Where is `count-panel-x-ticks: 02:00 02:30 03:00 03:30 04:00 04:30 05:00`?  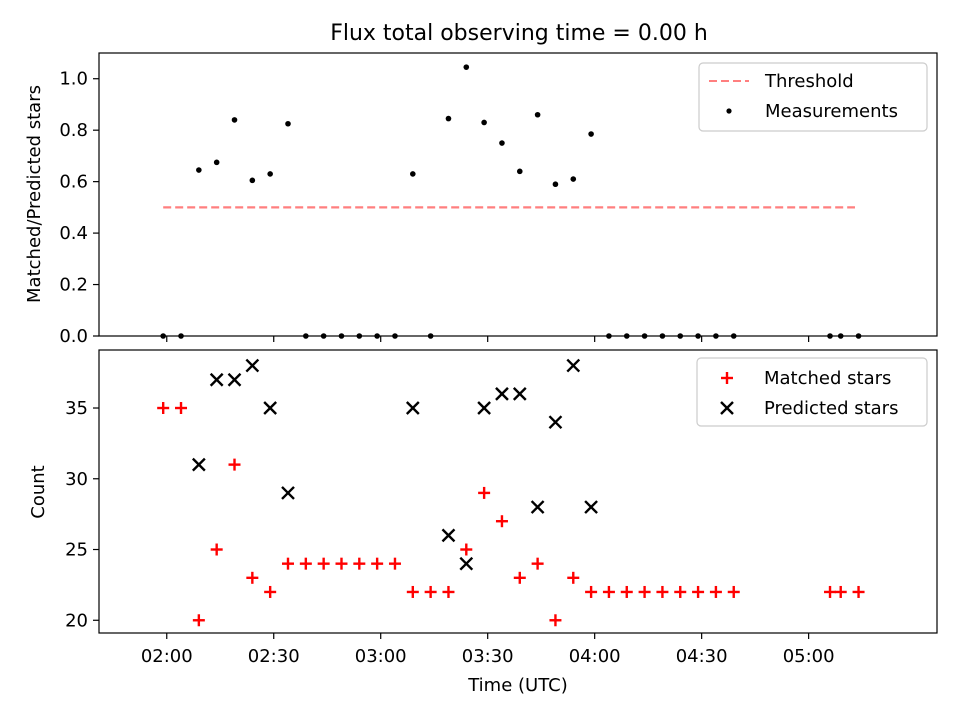
count-panel-x-ticks: 02:00 02:30 03:00 03:30 04:00 04:30 05:00 is located at coordinates (488, 650).